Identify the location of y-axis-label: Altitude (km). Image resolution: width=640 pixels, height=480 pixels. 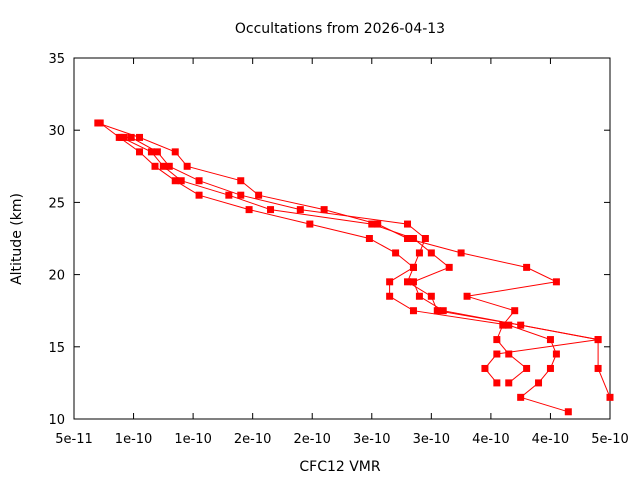
(17, 239).